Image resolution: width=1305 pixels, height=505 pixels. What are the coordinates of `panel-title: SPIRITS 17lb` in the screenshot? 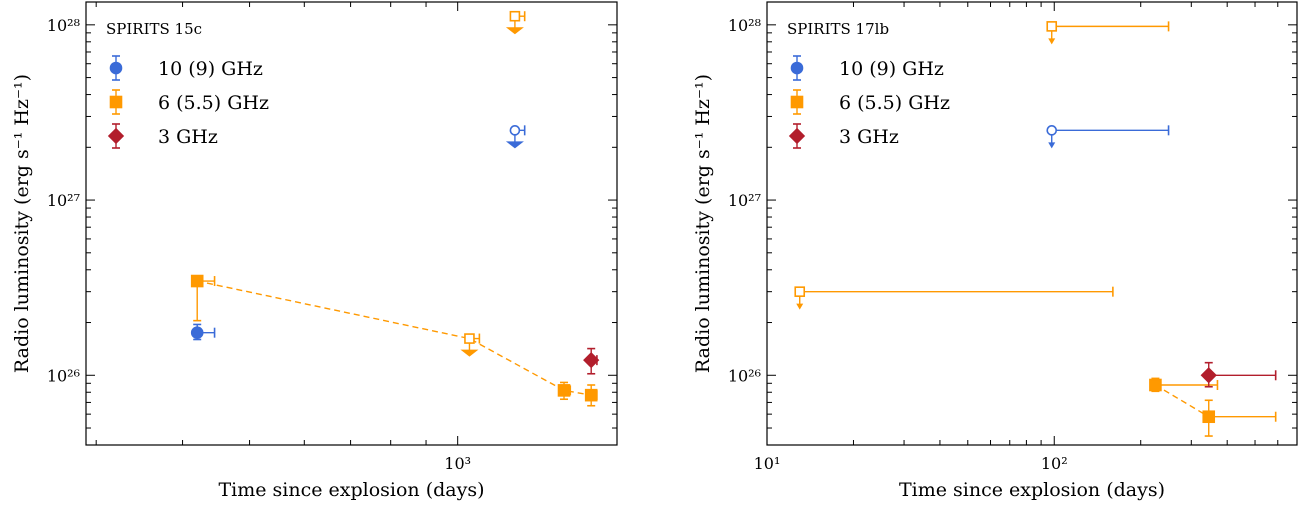 It's located at (838, 29).